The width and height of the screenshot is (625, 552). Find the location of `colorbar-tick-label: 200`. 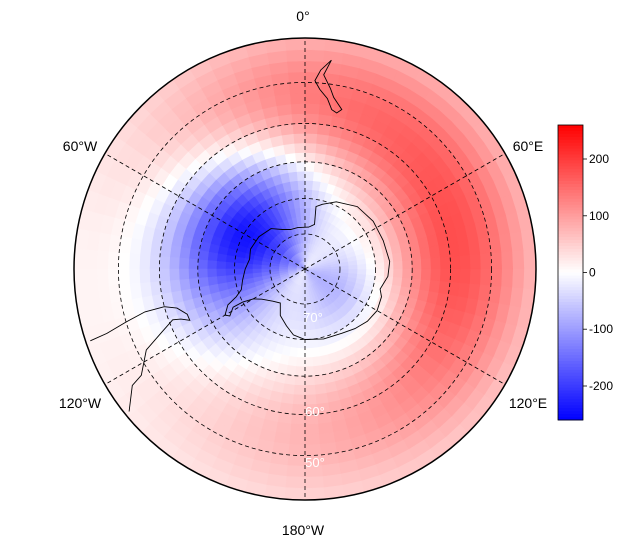

colorbar-tick-label: 200 is located at coordinates (599, 159).